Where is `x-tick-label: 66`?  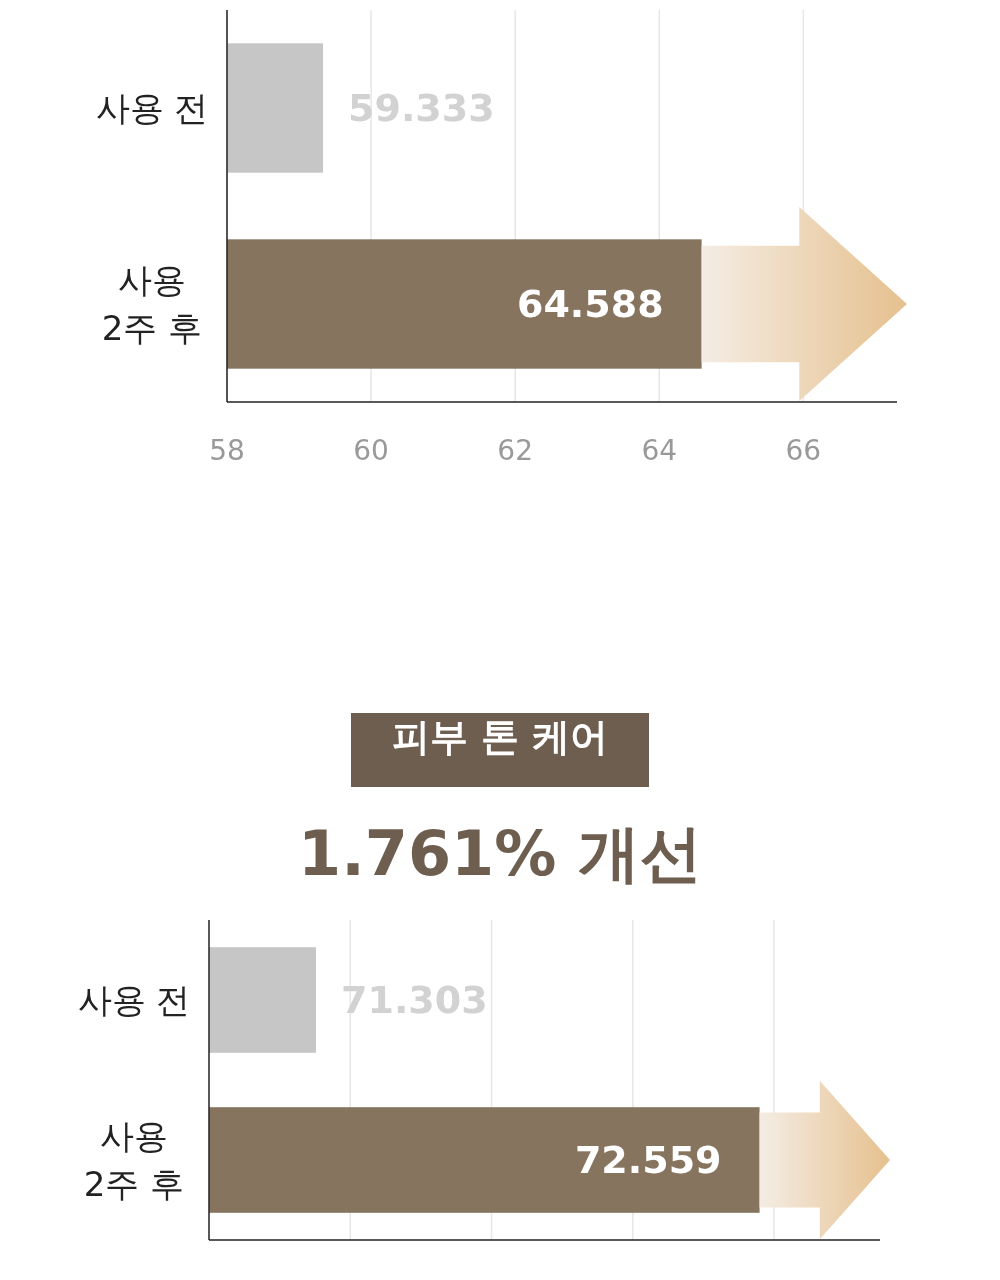
x-tick-label: 66 is located at coordinates (803, 450).